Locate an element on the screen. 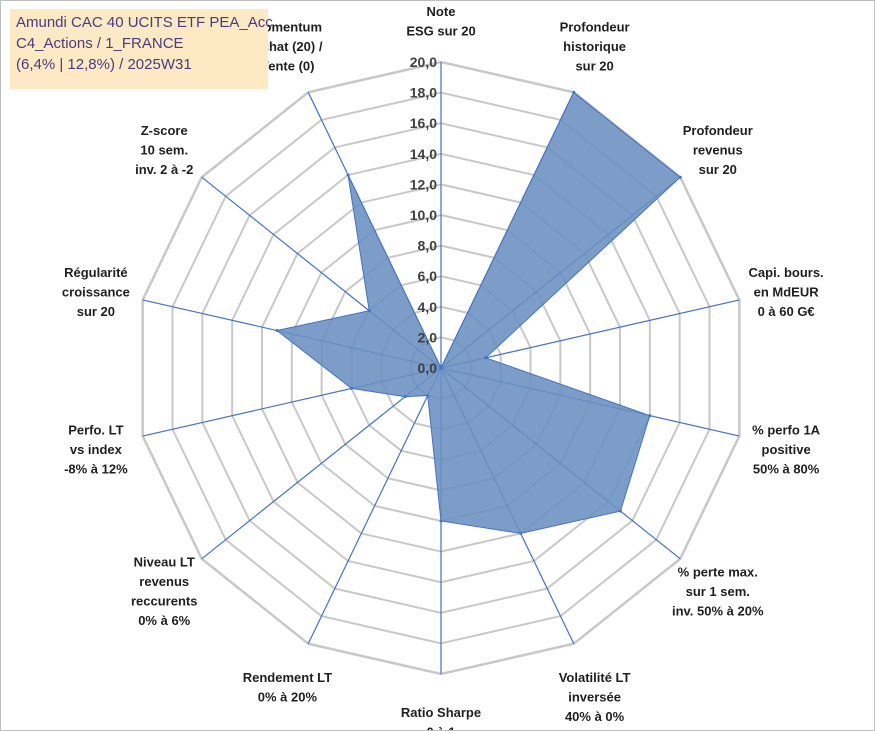 This screenshot has width=875, height=731. axis-label-9-line-0: Niveau LT is located at coordinates (164, 562).